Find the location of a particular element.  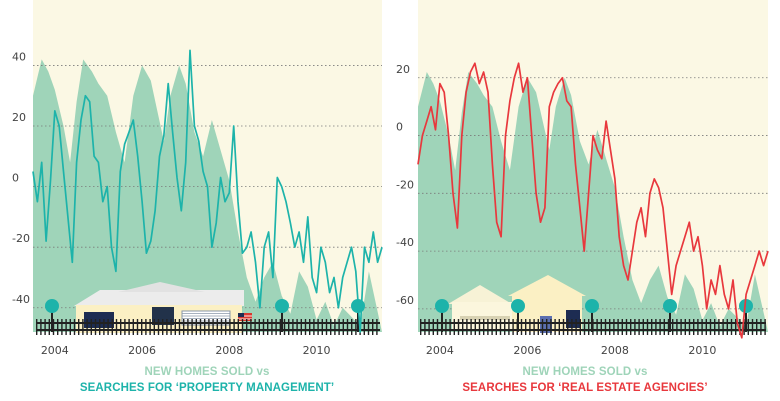

y-tick-label: 0 is located at coordinates (399, 127).